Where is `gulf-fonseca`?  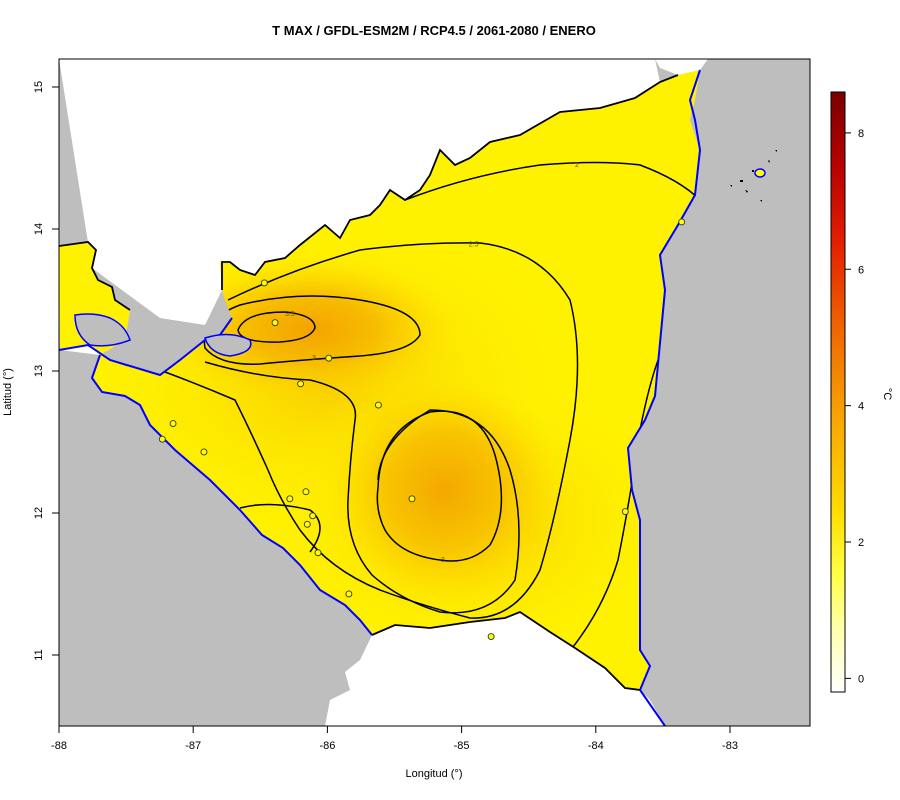
gulf-fonseca is located at coordinates (102, 330).